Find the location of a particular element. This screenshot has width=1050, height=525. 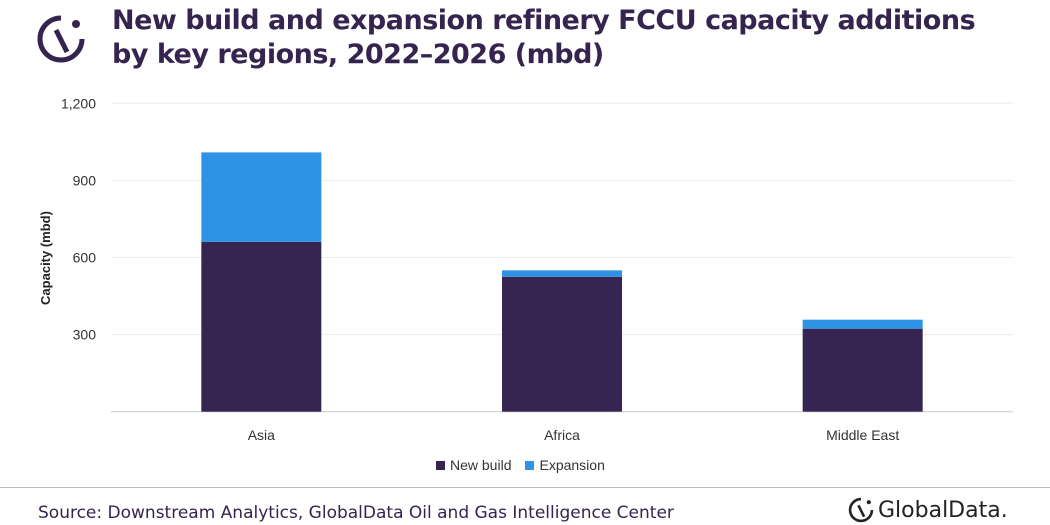

brand-logo: GlobalData. is located at coordinates (928, 510).